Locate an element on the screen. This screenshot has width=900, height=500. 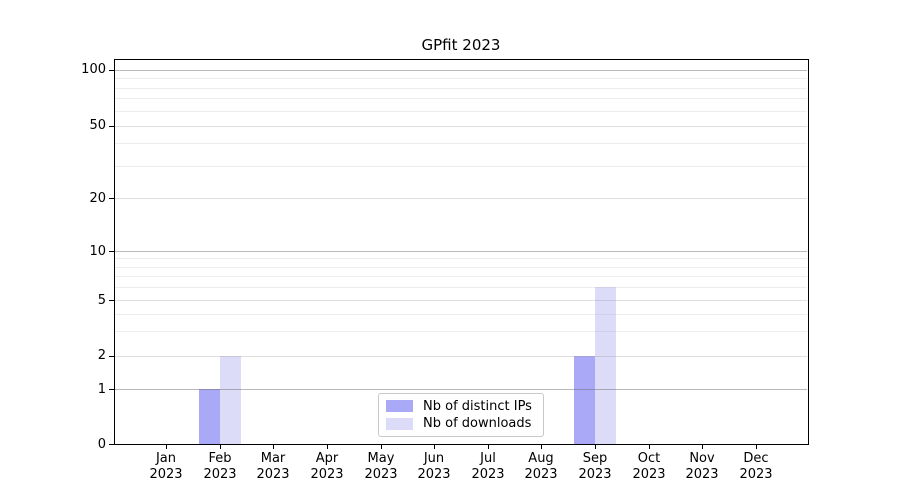
x-tick-label-4: May 2023 is located at coordinates (381, 466).